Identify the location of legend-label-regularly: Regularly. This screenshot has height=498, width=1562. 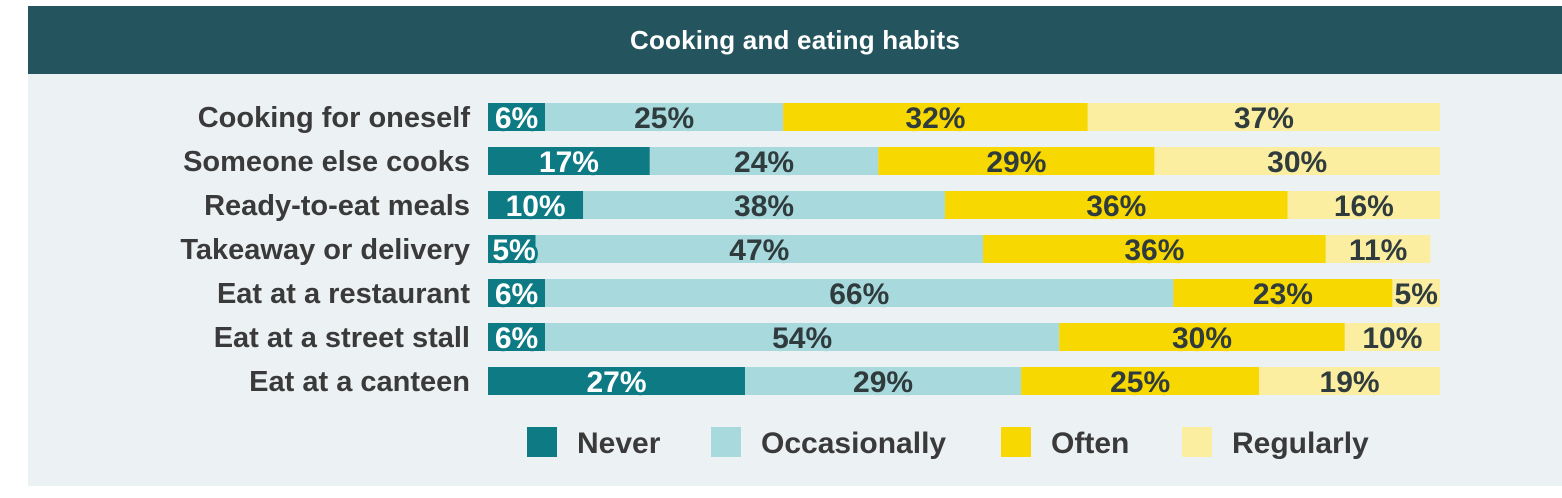
(1300, 443).